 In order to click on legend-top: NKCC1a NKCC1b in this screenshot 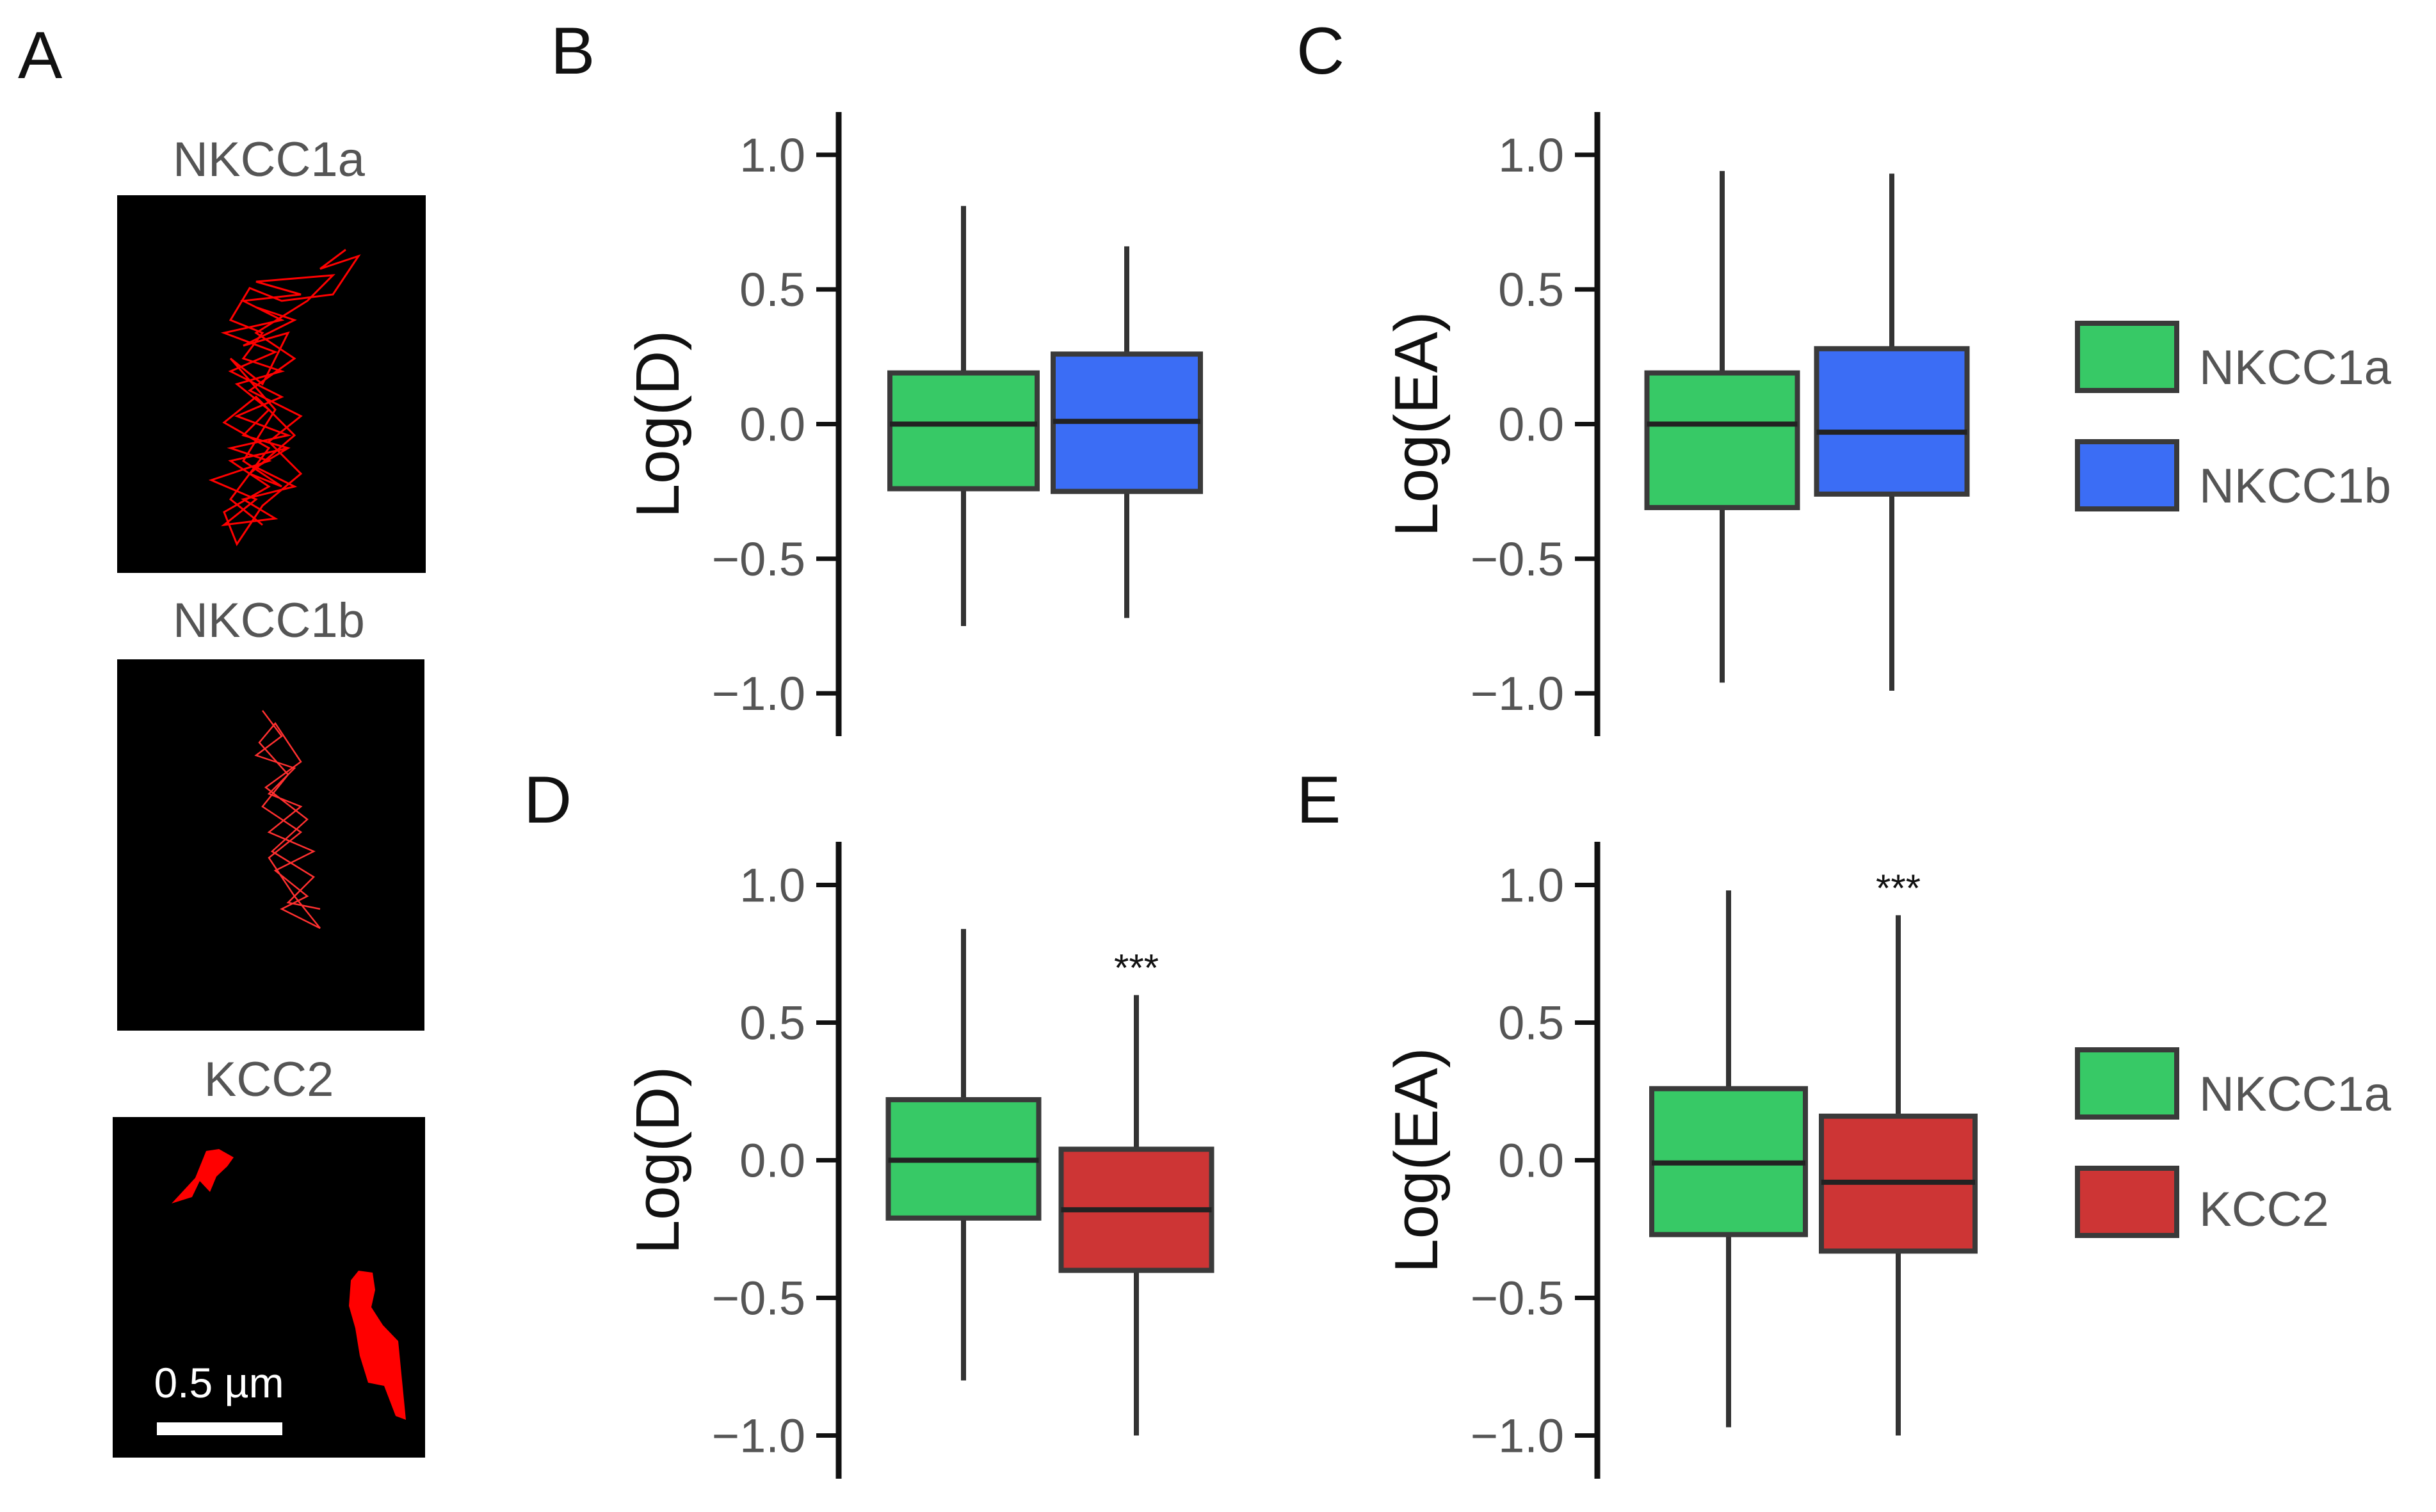, I will do `click(2233, 417)`.